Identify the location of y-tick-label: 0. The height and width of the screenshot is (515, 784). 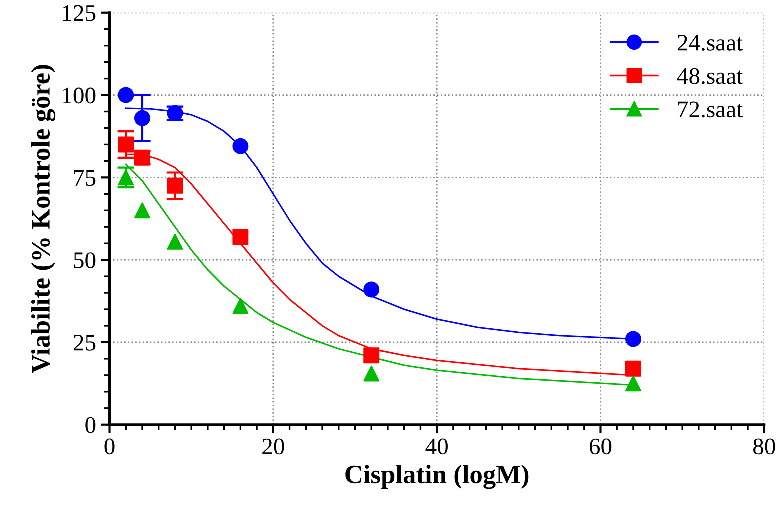
(91, 425).